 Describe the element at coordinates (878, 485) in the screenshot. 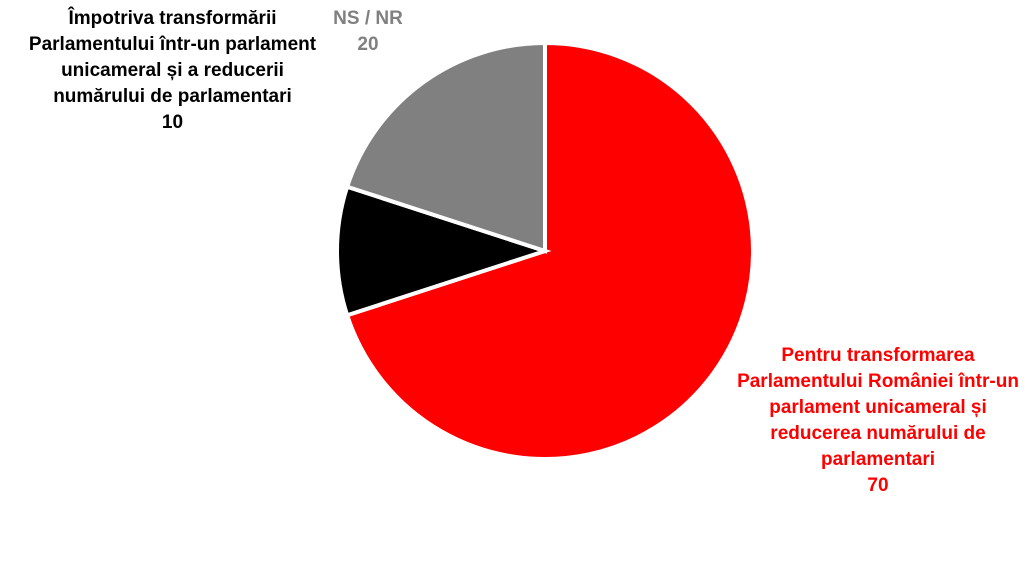

I see `slice-value: 70` at that location.